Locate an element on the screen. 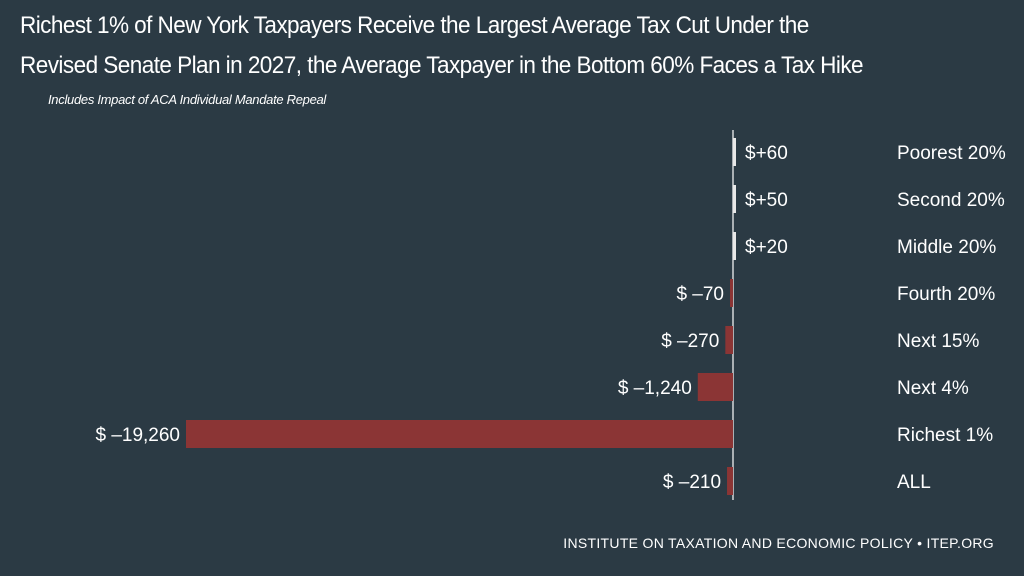 This screenshot has width=1024, height=576. category-label: Poorest 20% is located at coordinates (951, 153).